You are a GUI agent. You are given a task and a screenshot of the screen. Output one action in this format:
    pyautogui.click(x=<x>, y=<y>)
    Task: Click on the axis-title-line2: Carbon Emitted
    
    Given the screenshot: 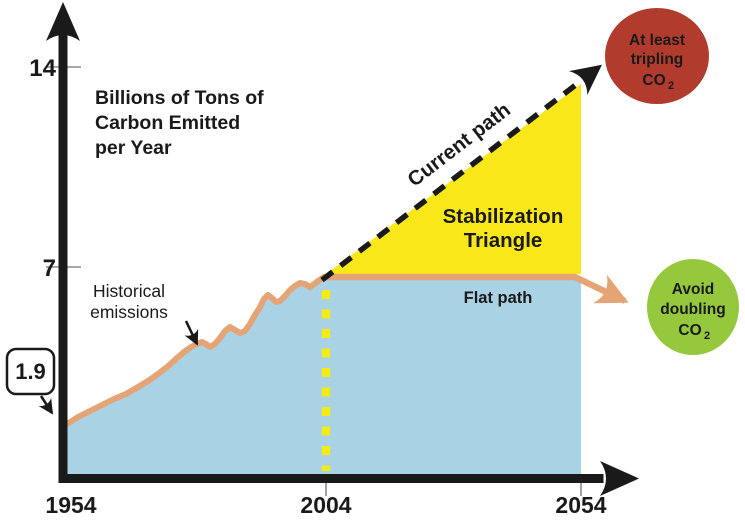 What is the action you would take?
    pyautogui.click(x=167, y=123)
    